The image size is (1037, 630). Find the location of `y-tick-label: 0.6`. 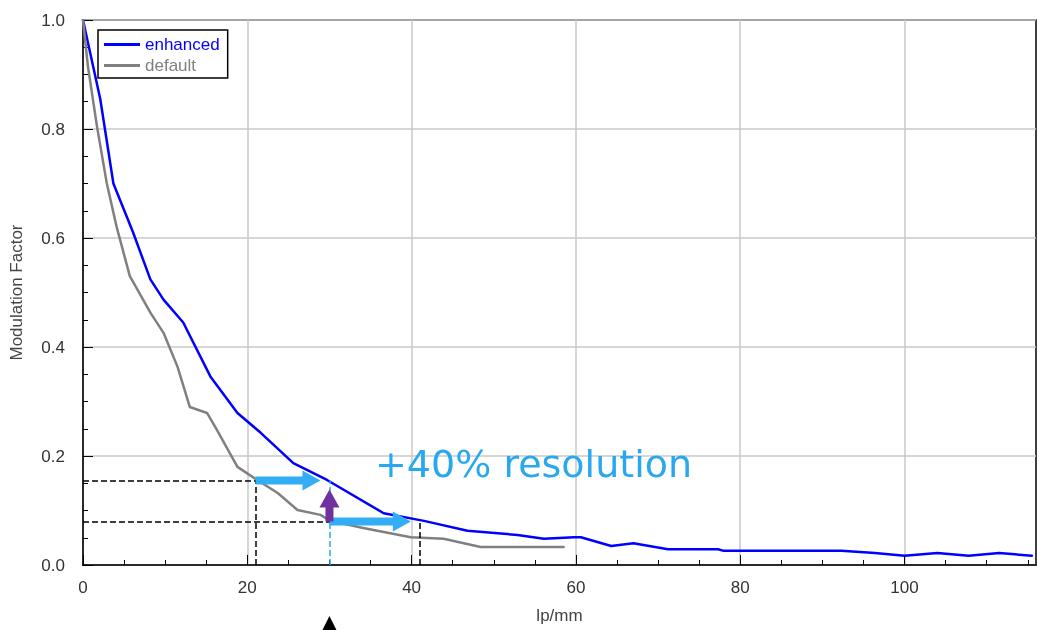

y-tick-label: 0.6 is located at coordinates (53, 238).